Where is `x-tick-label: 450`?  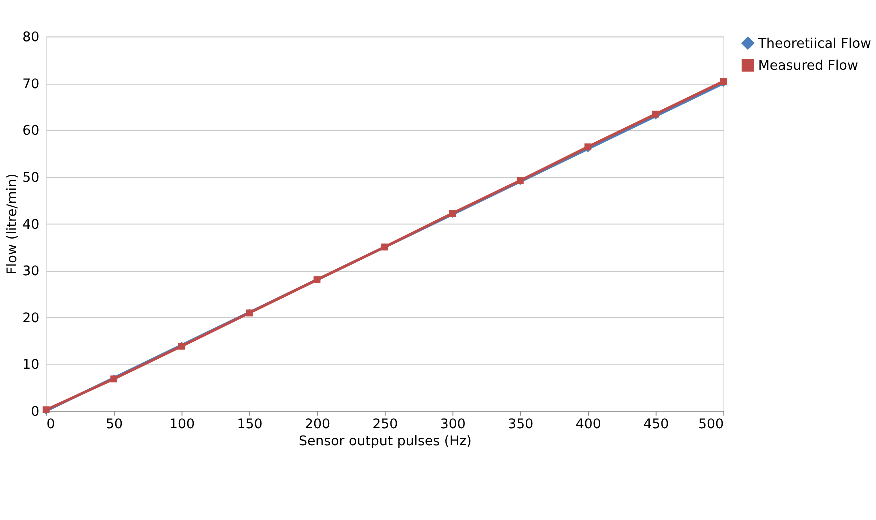
x-tick-label: 450 is located at coordinates (657, 424).